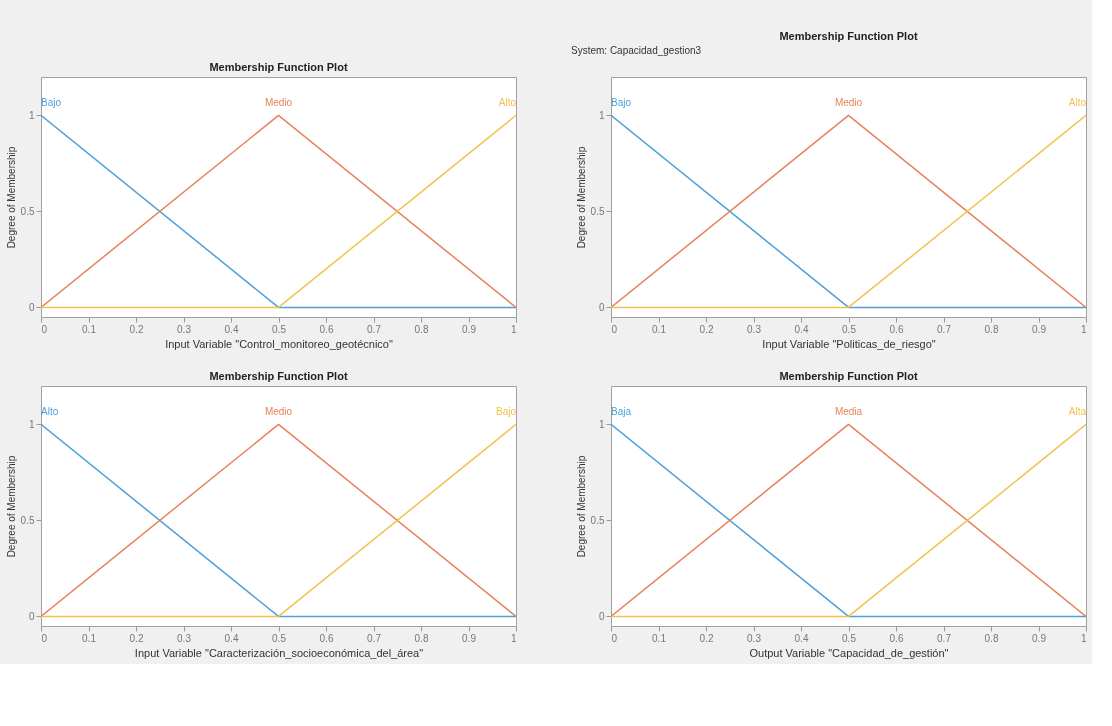 The height and width of the screenshot is (726, 1112). I want to click on series-label: Media, so click(848, 411).